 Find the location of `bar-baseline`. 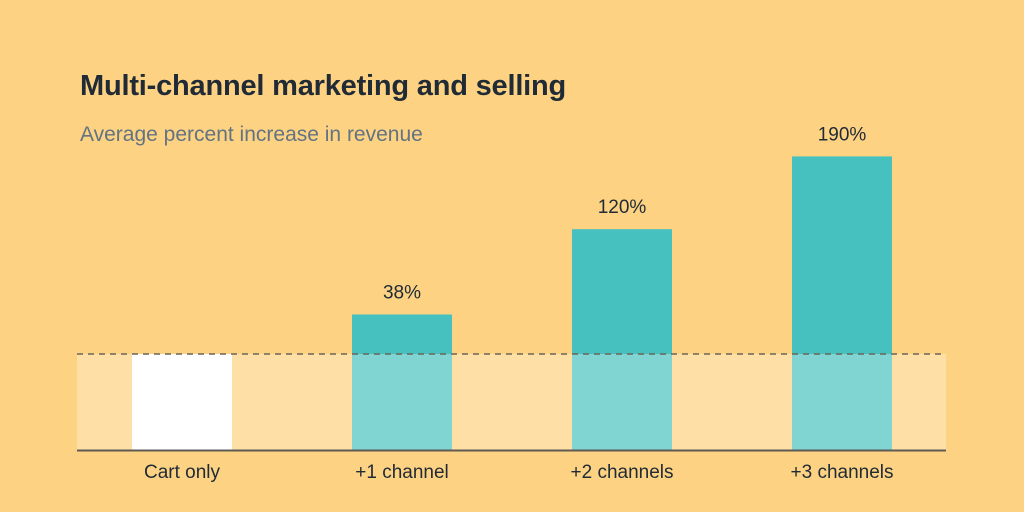

bar-baseline is located at coordinates (182, 402).